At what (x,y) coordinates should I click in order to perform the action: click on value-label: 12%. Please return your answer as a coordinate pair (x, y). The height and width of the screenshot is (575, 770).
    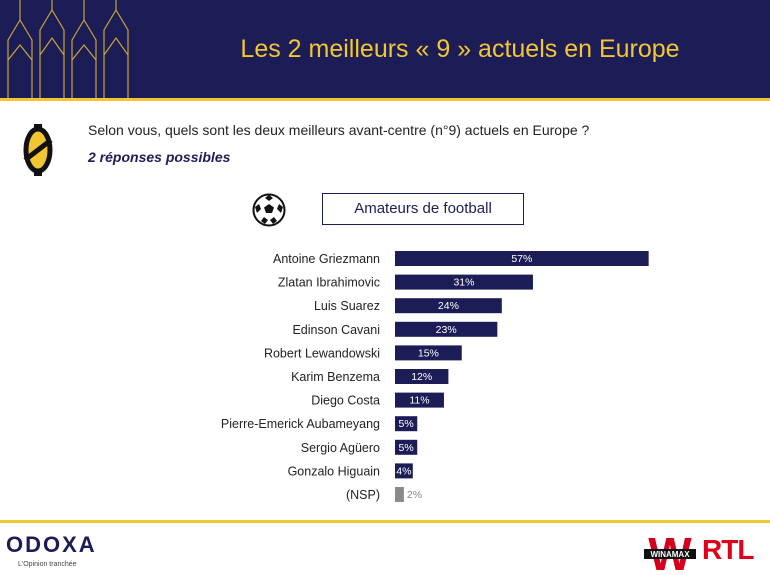
    Looking at the image, I should click on (421, 377).